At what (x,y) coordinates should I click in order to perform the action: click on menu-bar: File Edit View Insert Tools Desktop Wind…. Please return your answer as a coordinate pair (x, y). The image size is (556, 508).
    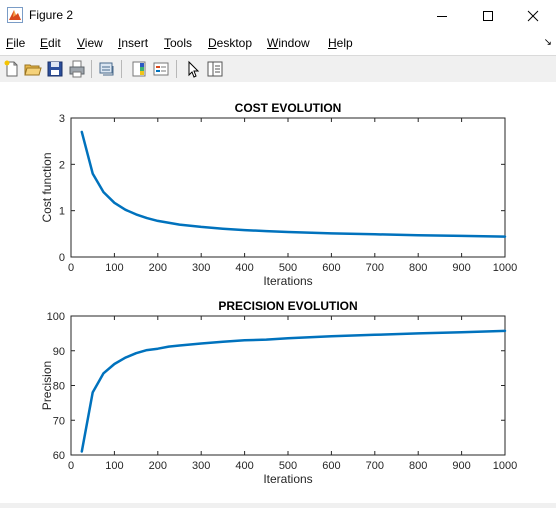
    Looking at the image, I should click on (278, 43).